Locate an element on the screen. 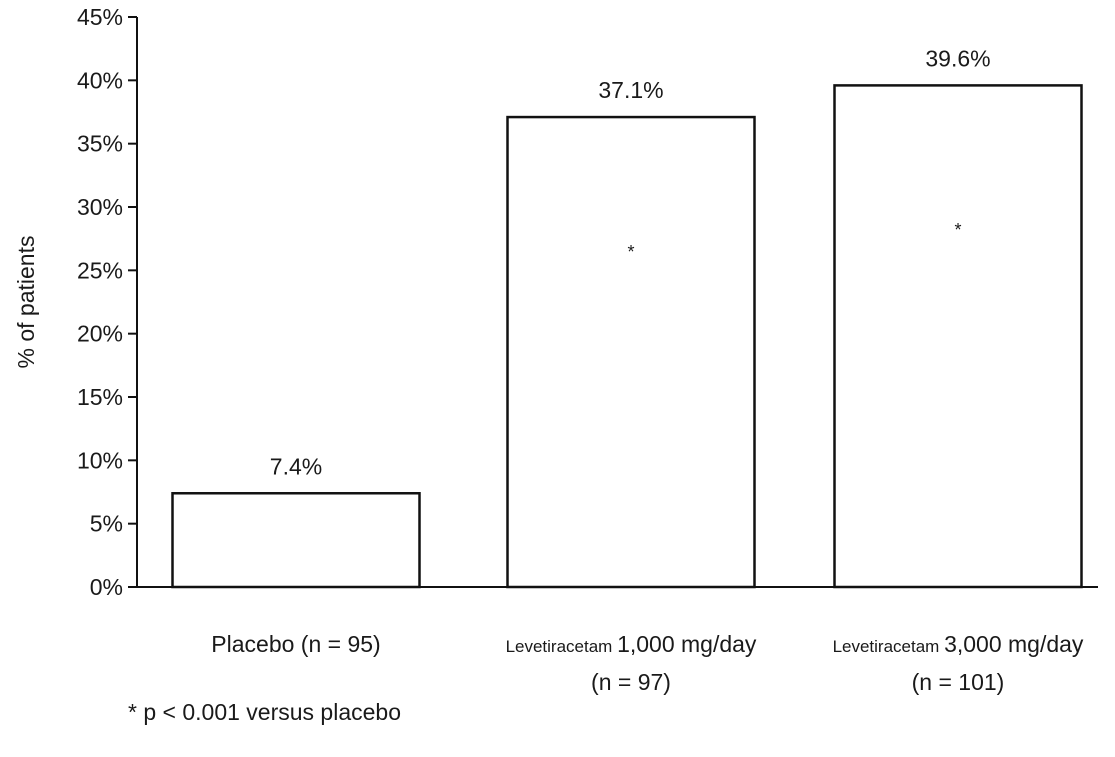  x-tick-label-line2: (n = 97) is located at coordinates (631, 682).